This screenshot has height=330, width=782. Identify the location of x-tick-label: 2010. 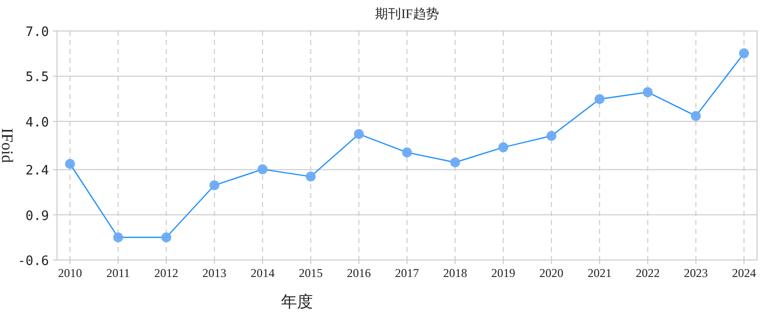
(70, 273).